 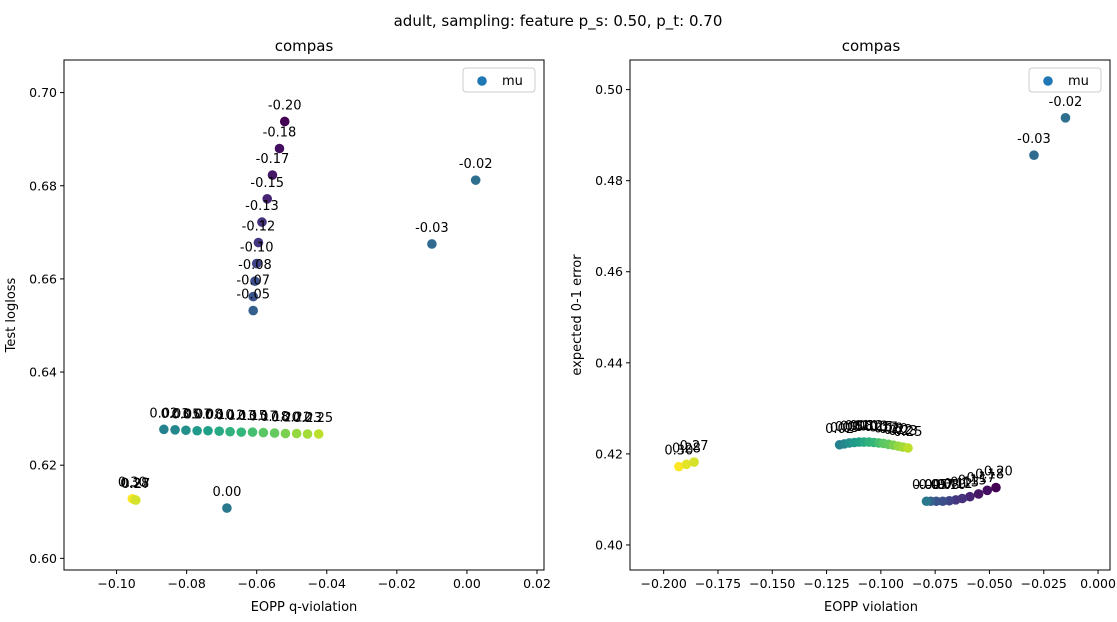 I want to click on right-chart-point-label: 0.25, so click(x=908, y=432).